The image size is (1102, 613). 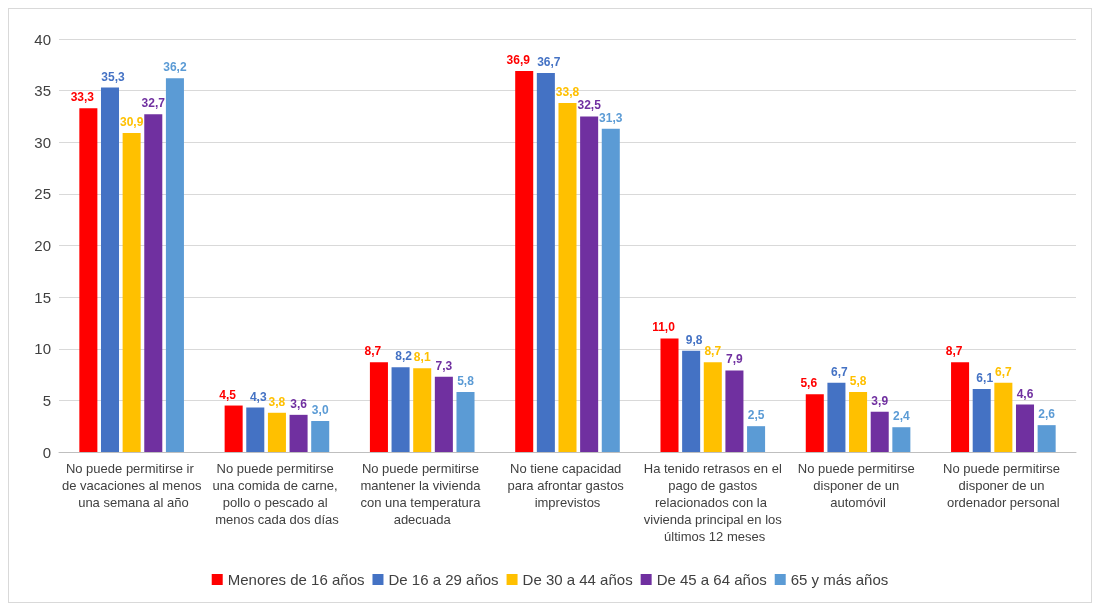 What do you see at coordinates (46, 400) in the screenshot?
I see `y-tick-label: 5` at bounding box center [46, 400].